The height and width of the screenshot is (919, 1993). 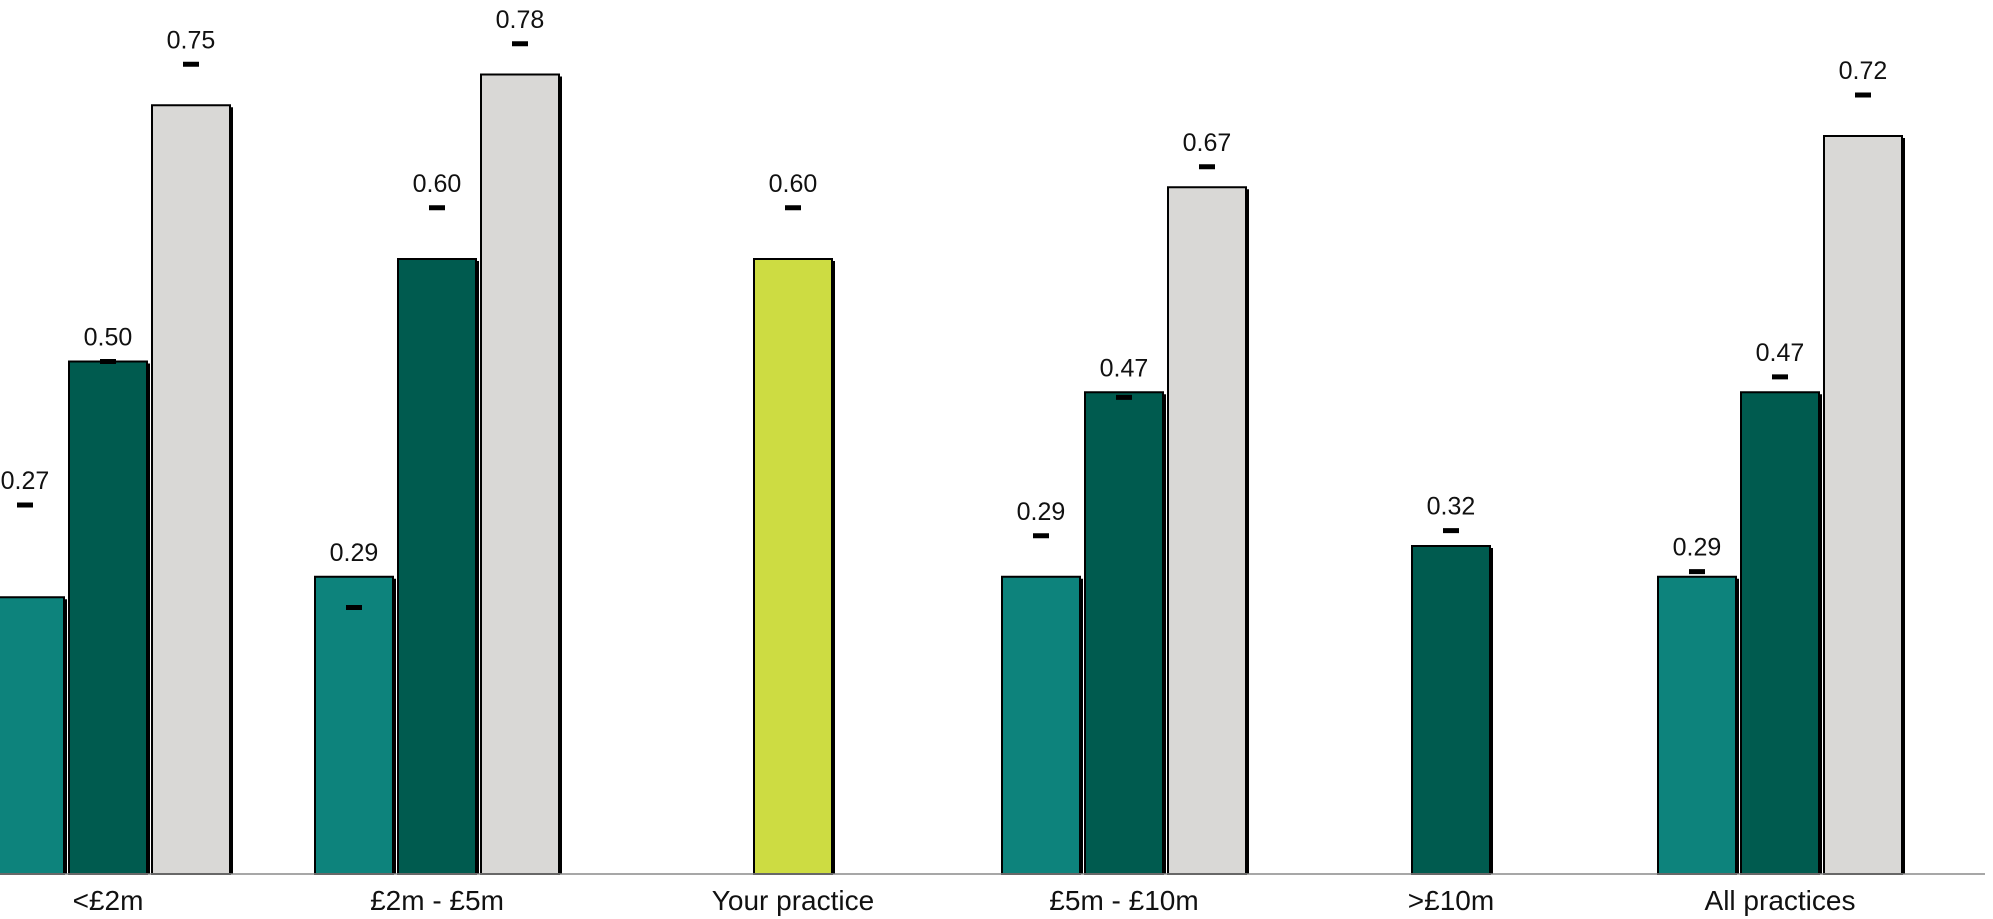 I want to click on category-label: £2m - £5m, so click(x=437, y=900).